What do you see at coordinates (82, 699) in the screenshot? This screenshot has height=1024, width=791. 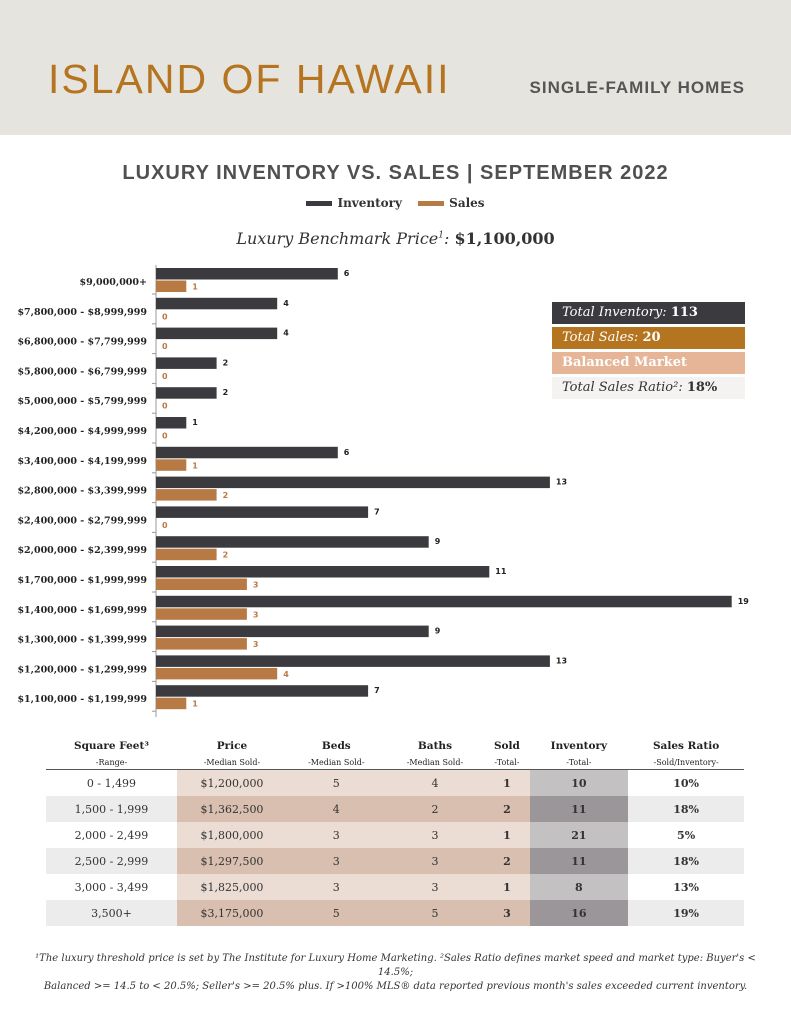 I see `category-label: $1,100,000 - $1,199,999` at bounding box center [82, 699].